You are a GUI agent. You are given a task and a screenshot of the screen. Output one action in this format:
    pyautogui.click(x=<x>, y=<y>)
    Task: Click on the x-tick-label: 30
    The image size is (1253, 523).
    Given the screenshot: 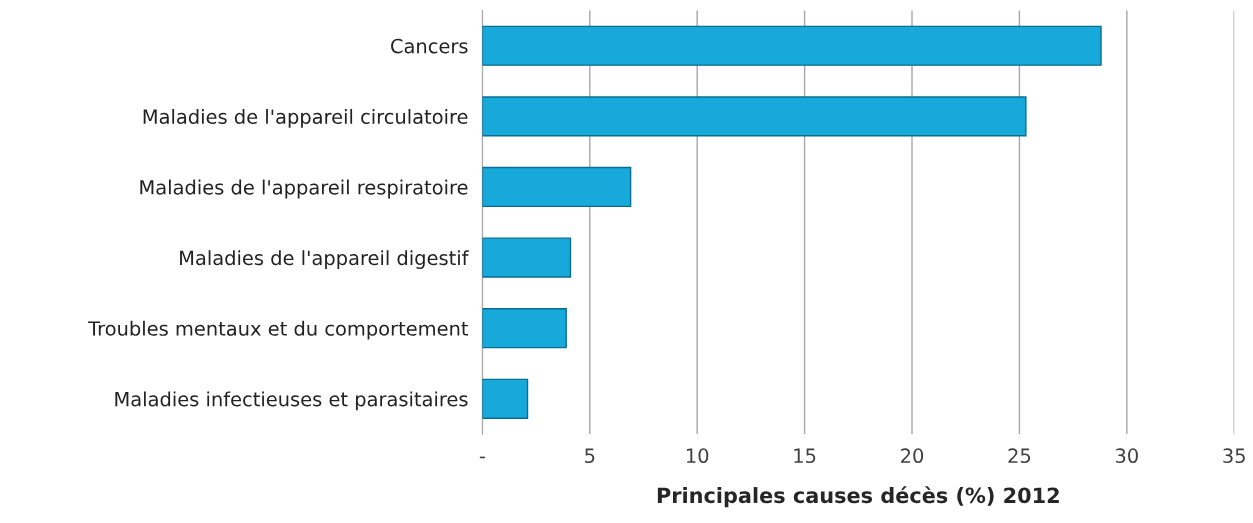 What is the action you would take?
    pyautogui.click(x=1126, y=456)
    